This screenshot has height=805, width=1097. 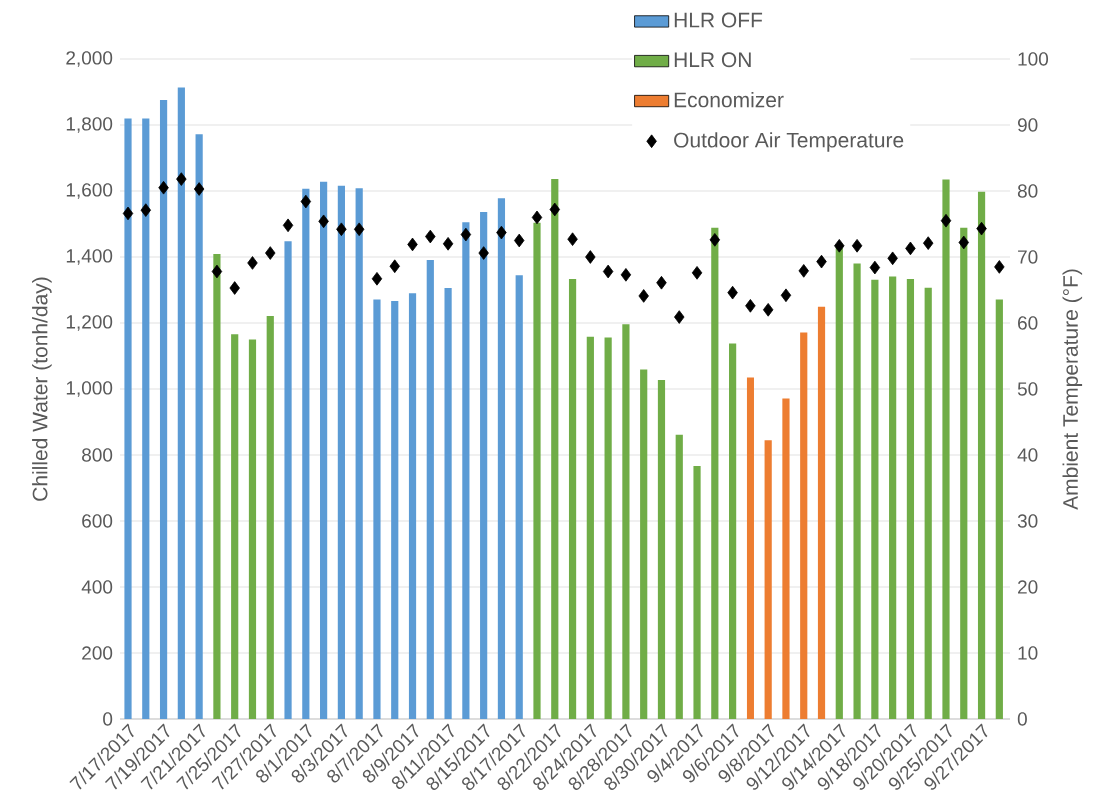 What do you see at coordinates (1022, 719) in the screenshot?
I see `y2-tick-label: 0` at bounding box center [1022, 719].